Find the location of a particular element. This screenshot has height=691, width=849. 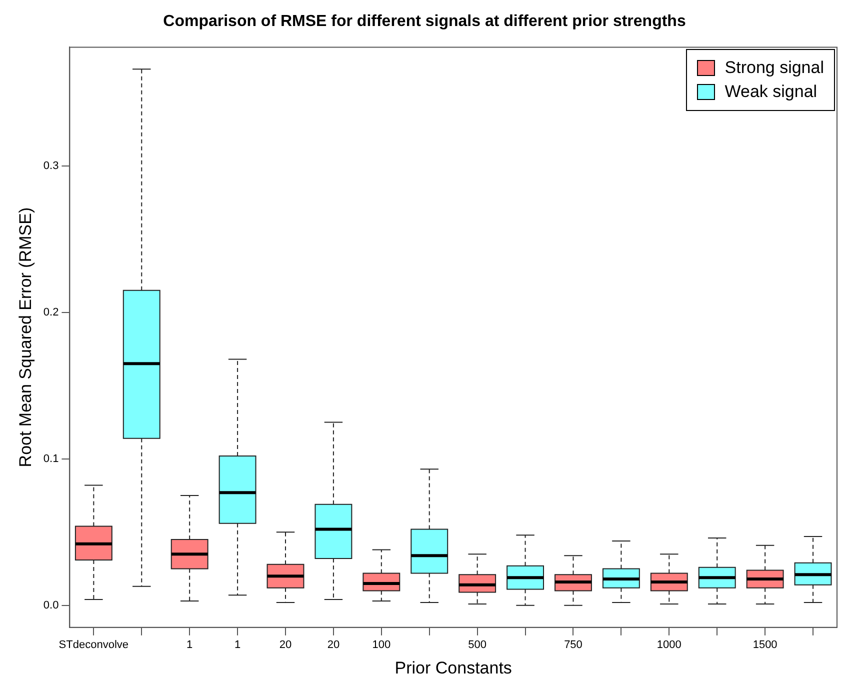

x-tick-label: 100 is located at coordinates (381, 645).